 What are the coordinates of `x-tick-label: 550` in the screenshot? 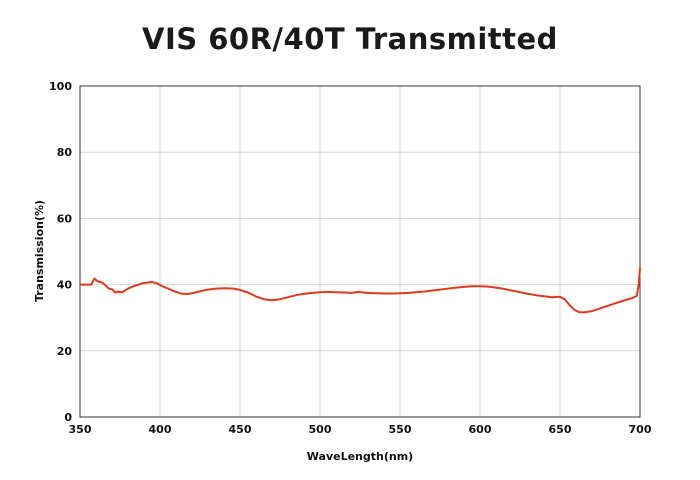 It's located at (400, 429).